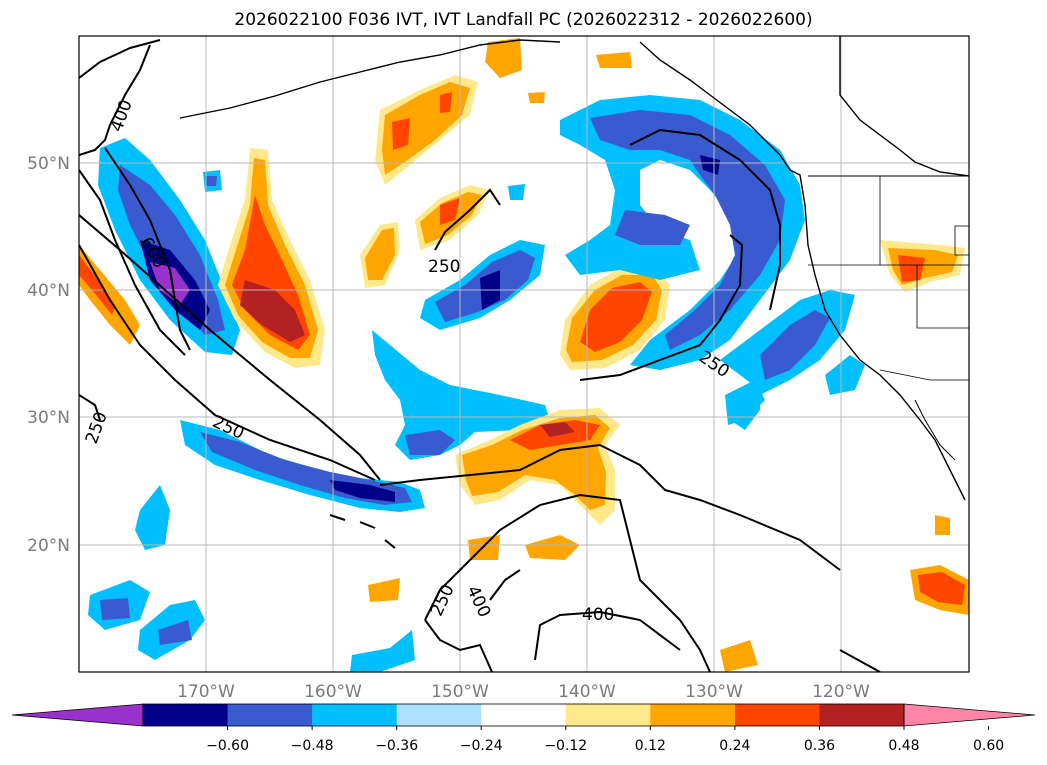  What do you see at coordinates (714, 692) in the screenshot?
I see `lon-label: 130°W` at bounding box center [714, 692].